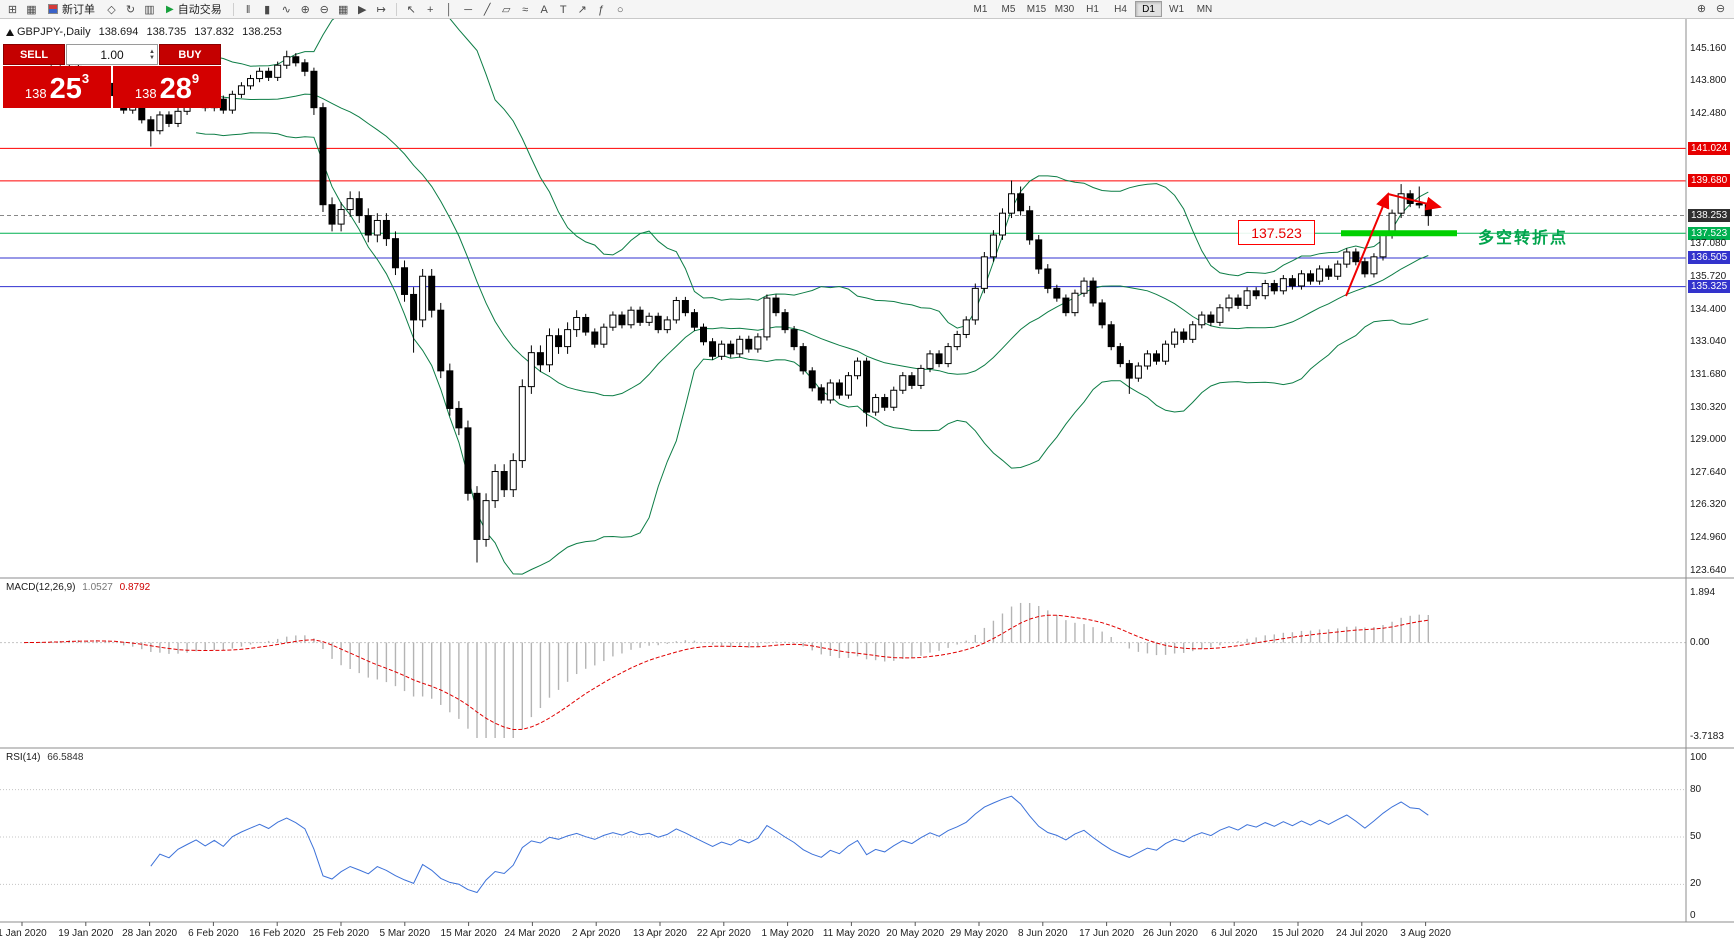 Image resolution: width=1734 pixels, height=945 pixels. I want to click on buy-price-button: 138 28 9, so click(167, 87).